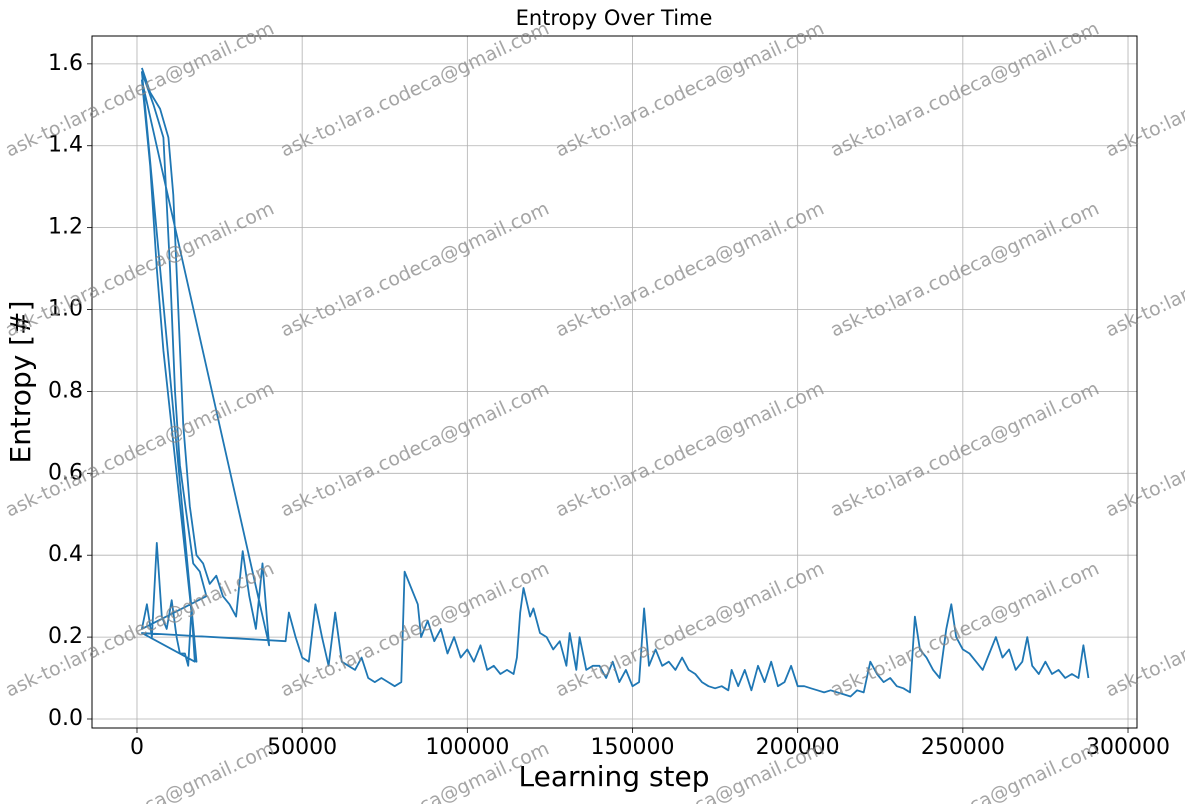 The height and width of the screenshot is (804, 1185). What do you see at coordinates (633, 747) in the screenshot?
I see `x-tick-label: 150000` at bounding box center [633, 747].